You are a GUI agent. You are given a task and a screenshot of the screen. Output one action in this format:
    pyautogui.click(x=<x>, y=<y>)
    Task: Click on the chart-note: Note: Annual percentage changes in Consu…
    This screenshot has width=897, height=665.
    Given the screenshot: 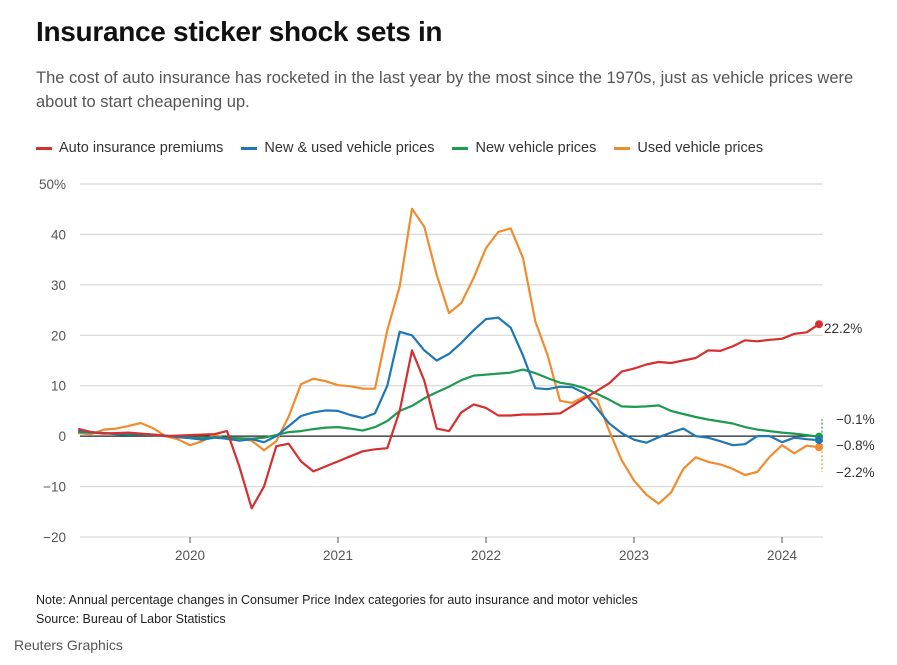 What is the action you would take?
    pyautogui.click(x=337, y=610)
    